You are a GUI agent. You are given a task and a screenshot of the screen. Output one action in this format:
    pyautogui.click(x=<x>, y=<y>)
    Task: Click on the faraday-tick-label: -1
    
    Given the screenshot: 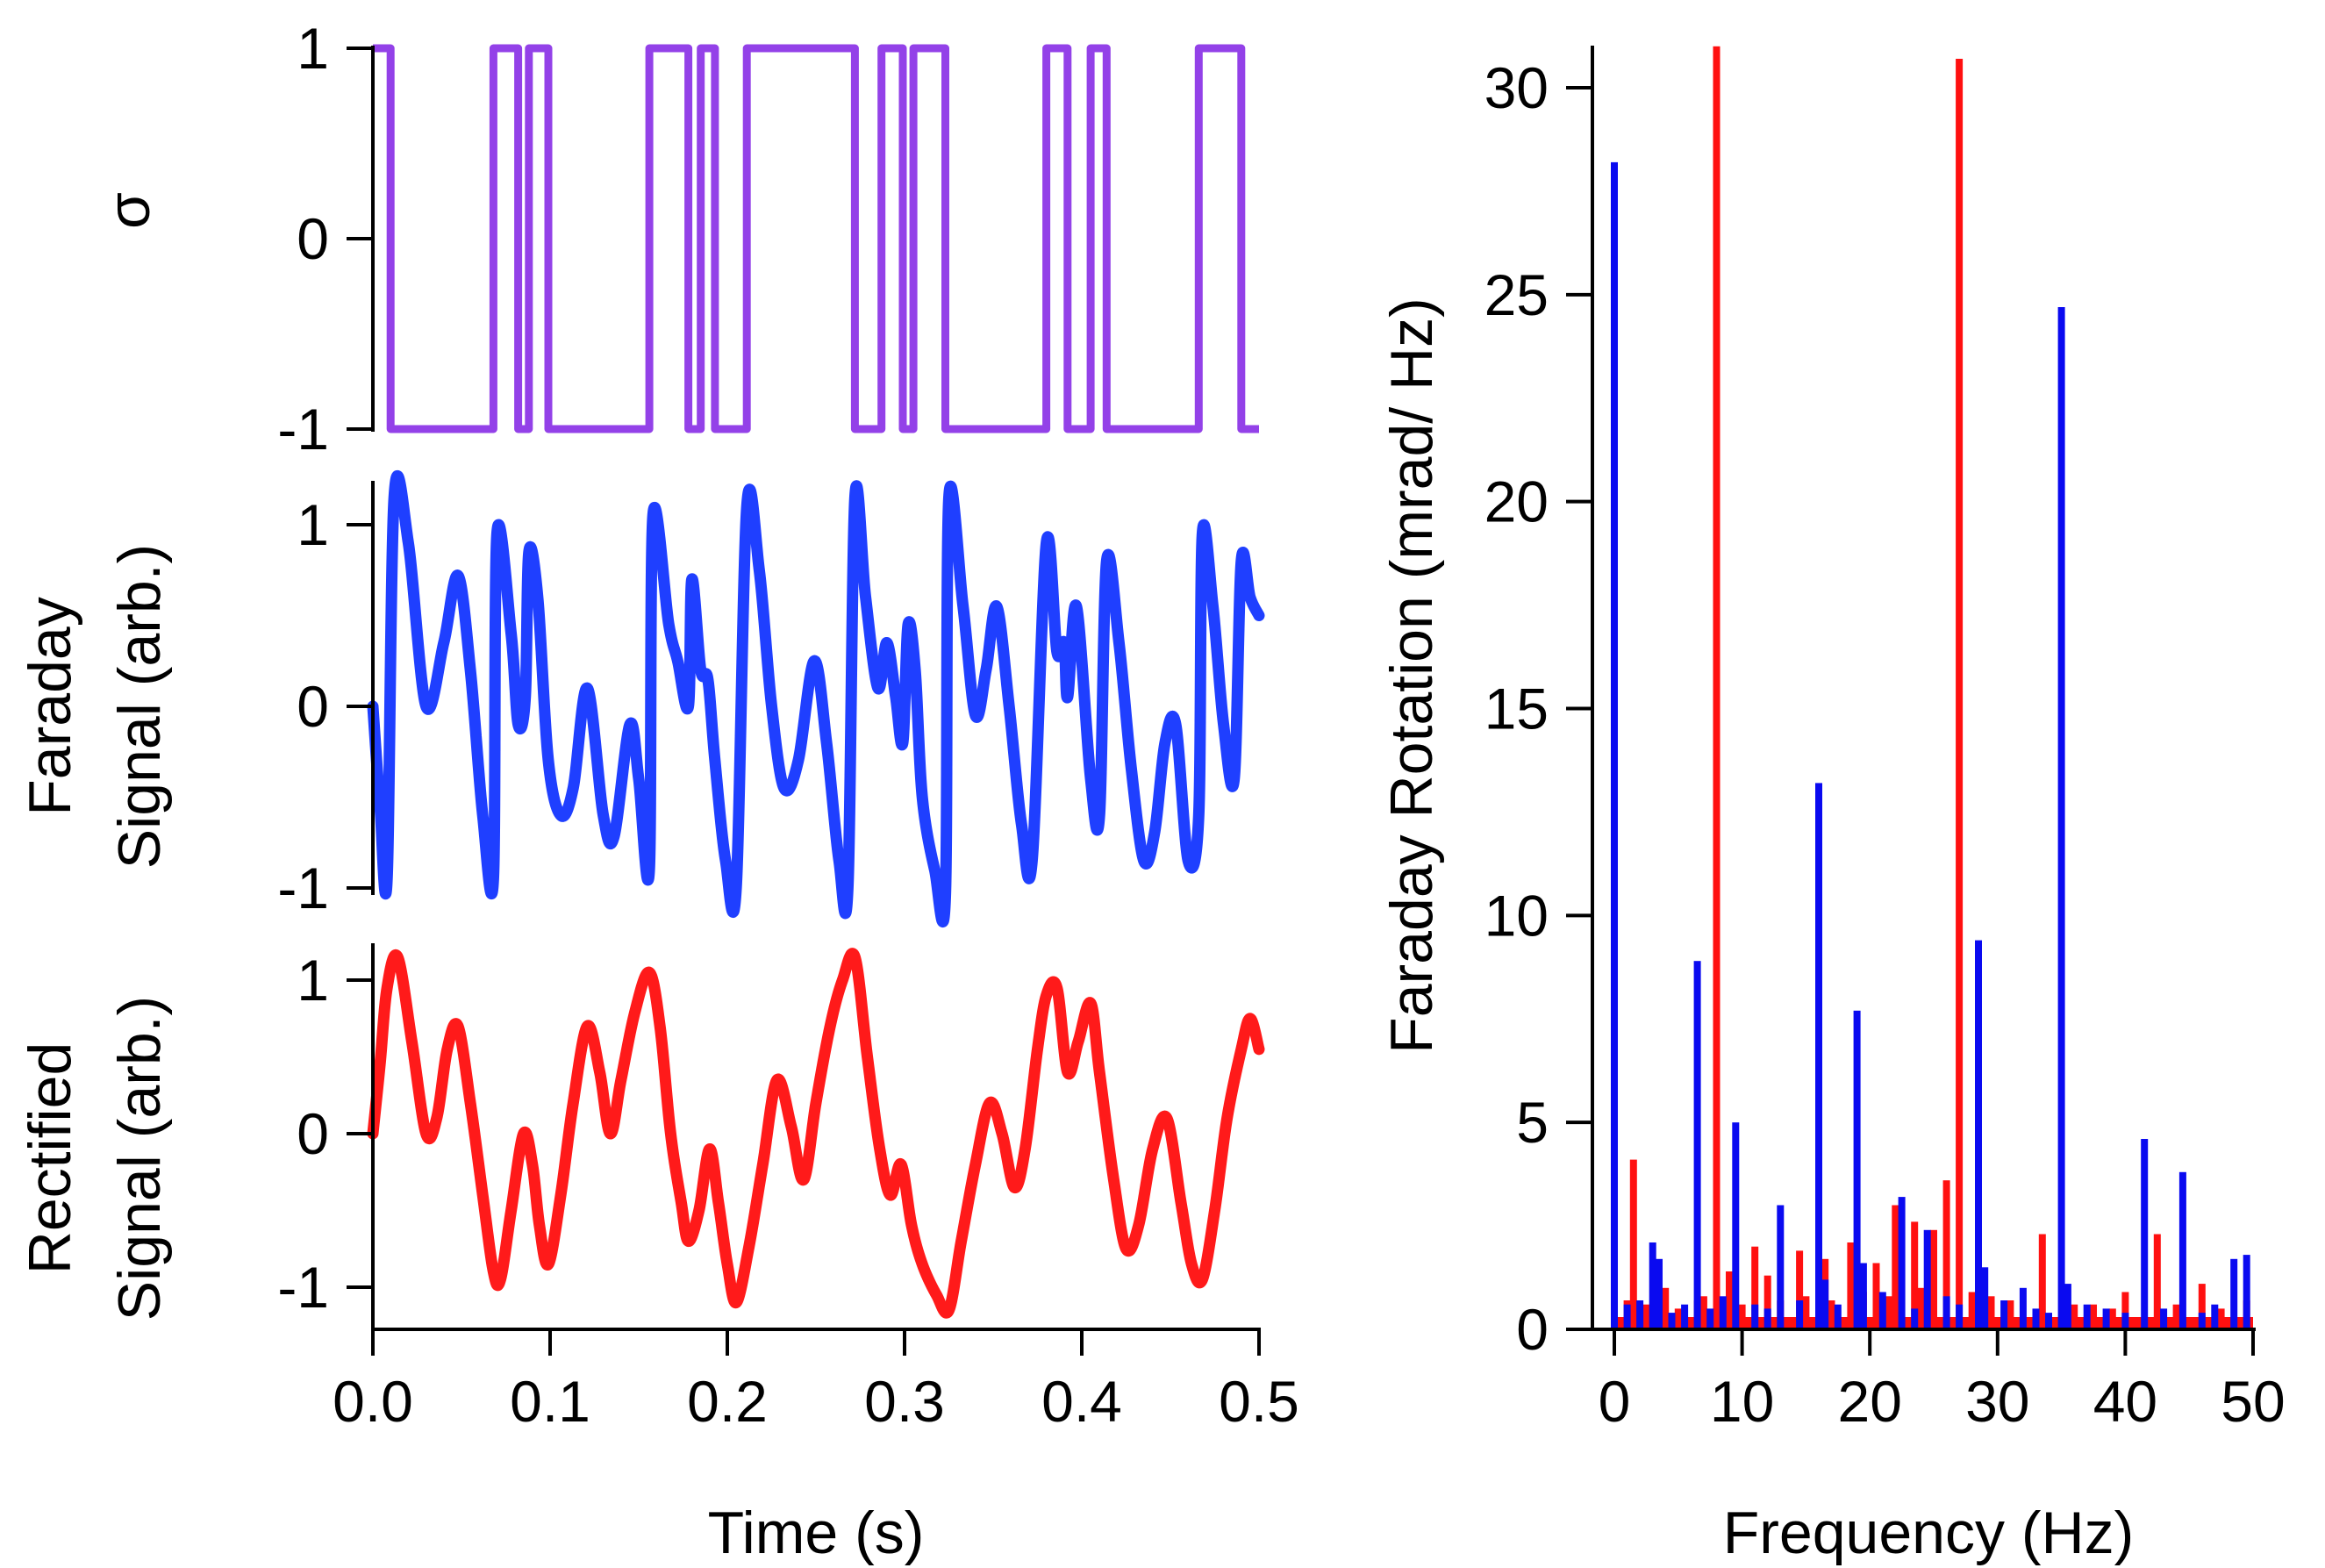 What is the action you would take?
    pyautogui.click(x=303, y=888)
    